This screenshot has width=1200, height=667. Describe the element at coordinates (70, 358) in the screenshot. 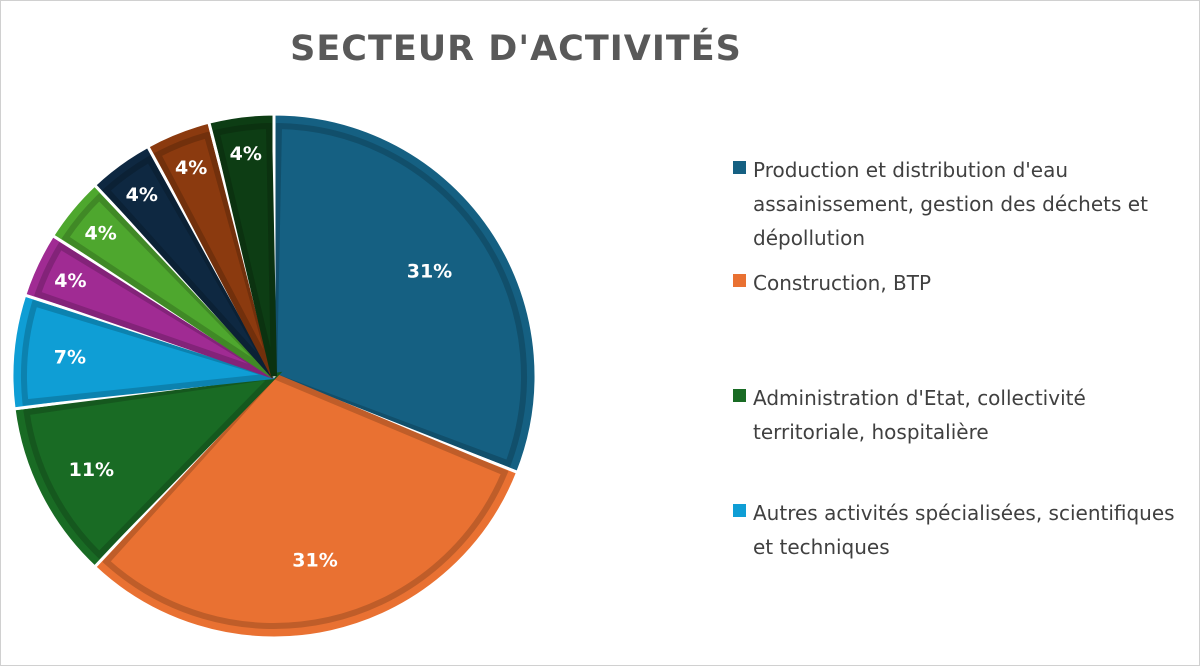

I see `slice-value-label: 7%` at that location.